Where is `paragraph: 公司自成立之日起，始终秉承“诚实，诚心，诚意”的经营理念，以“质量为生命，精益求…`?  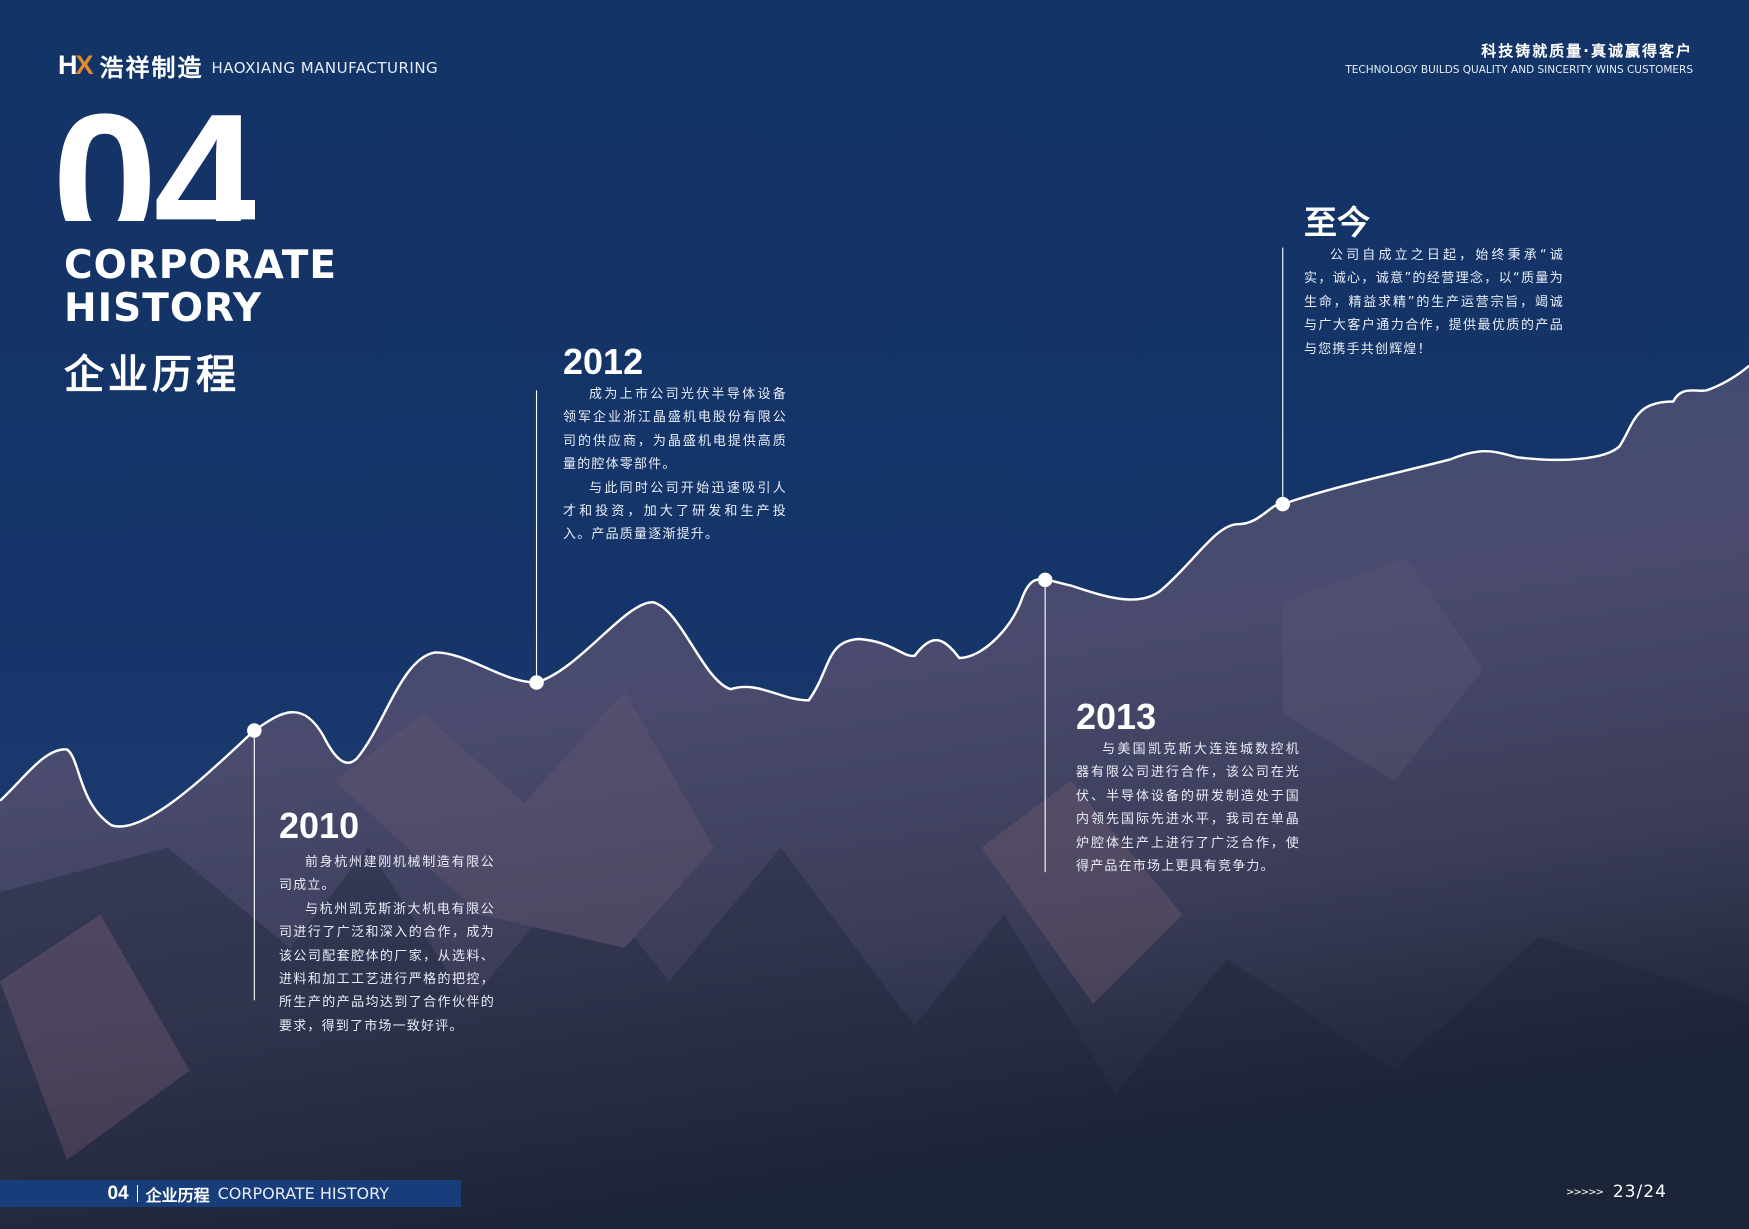
paragraph: 公司自成立之日起，始终秉承“诚实，诚心，诚意”的经营理念，以“质量为生命，精益求… is located at coordinates (1434, 302).